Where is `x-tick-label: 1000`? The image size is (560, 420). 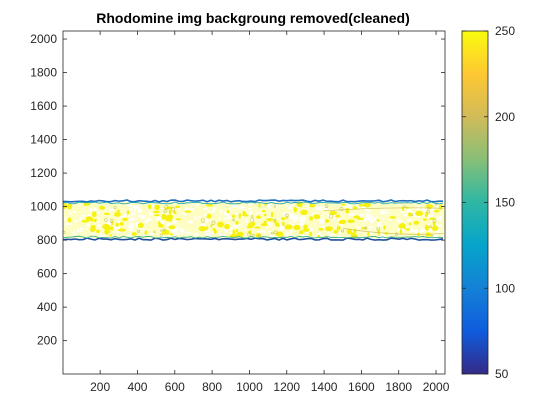
x-tick-label: 1000 is located at coordinates (249, 387).